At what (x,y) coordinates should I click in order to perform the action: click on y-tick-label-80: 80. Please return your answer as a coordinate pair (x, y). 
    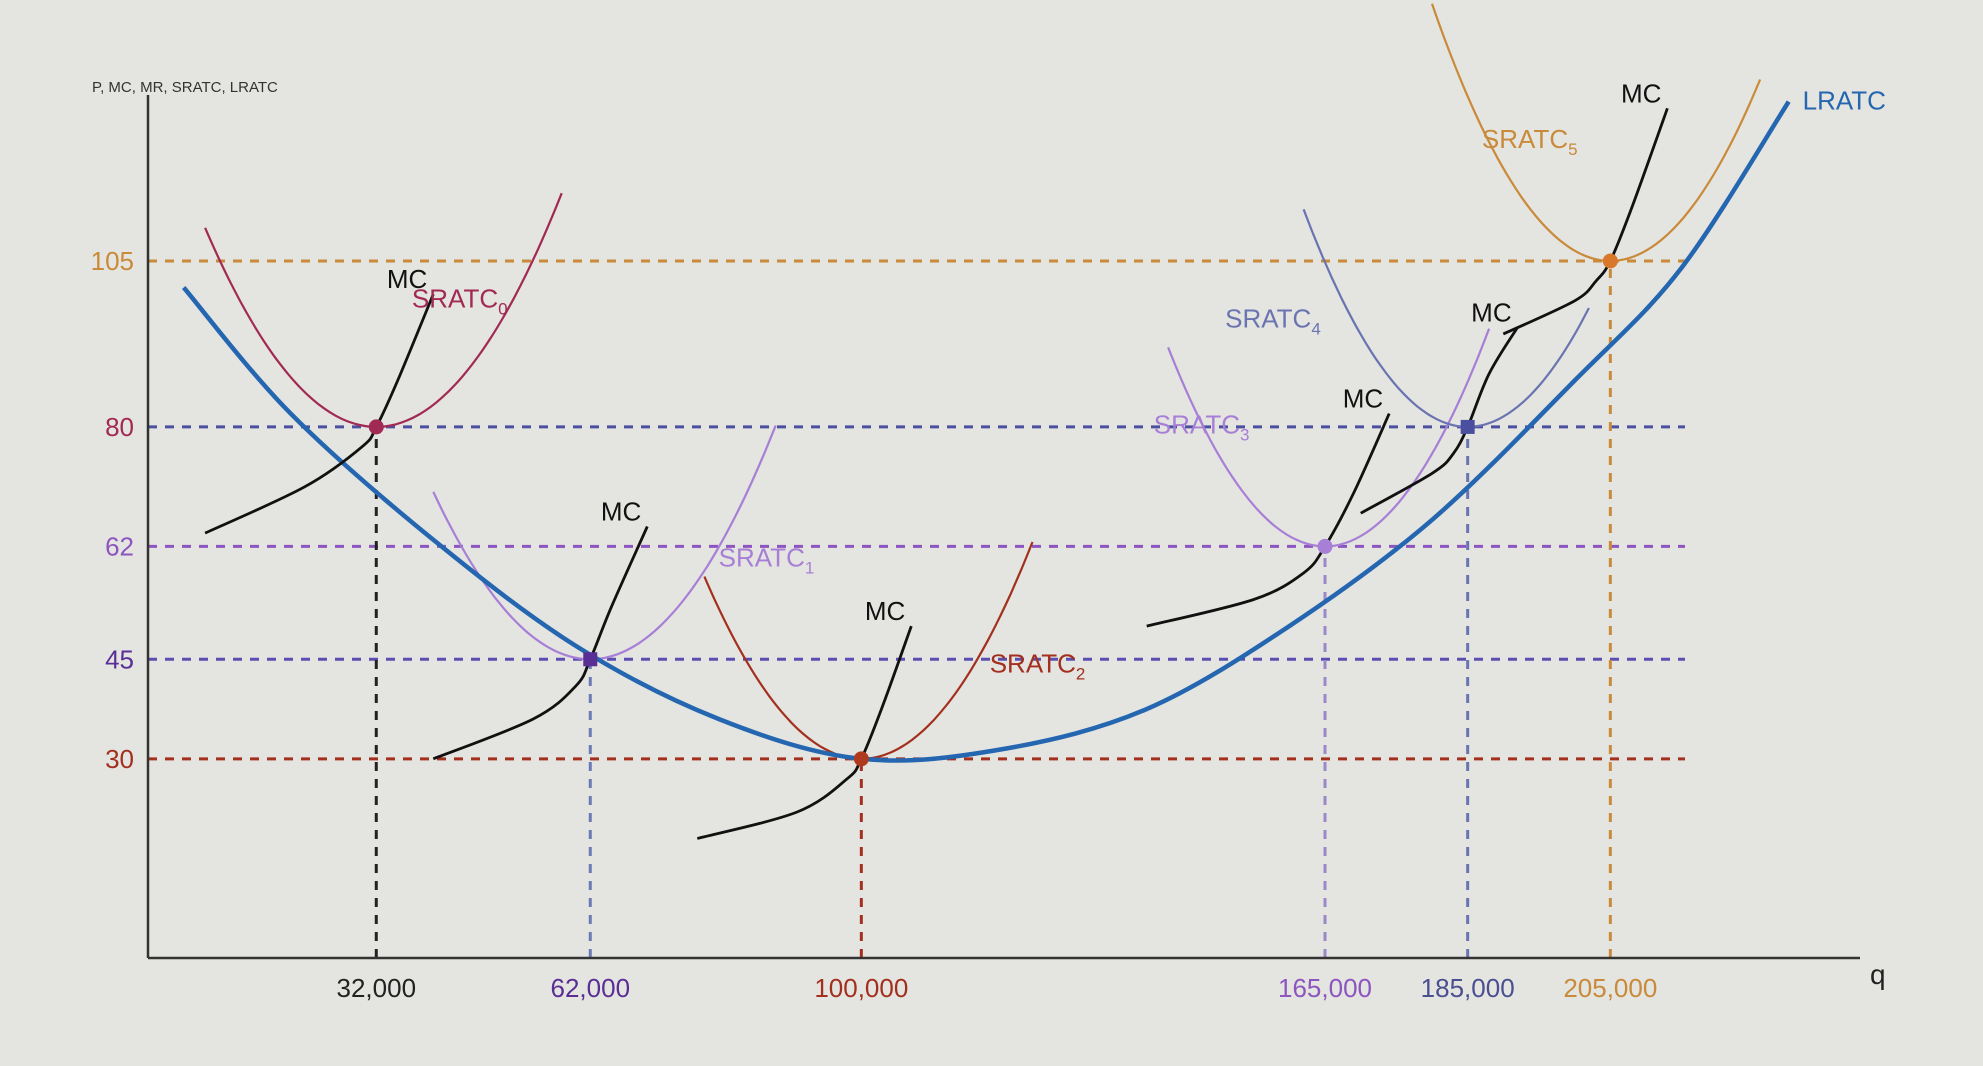
    Looking at the image, I should click on (119, 427).